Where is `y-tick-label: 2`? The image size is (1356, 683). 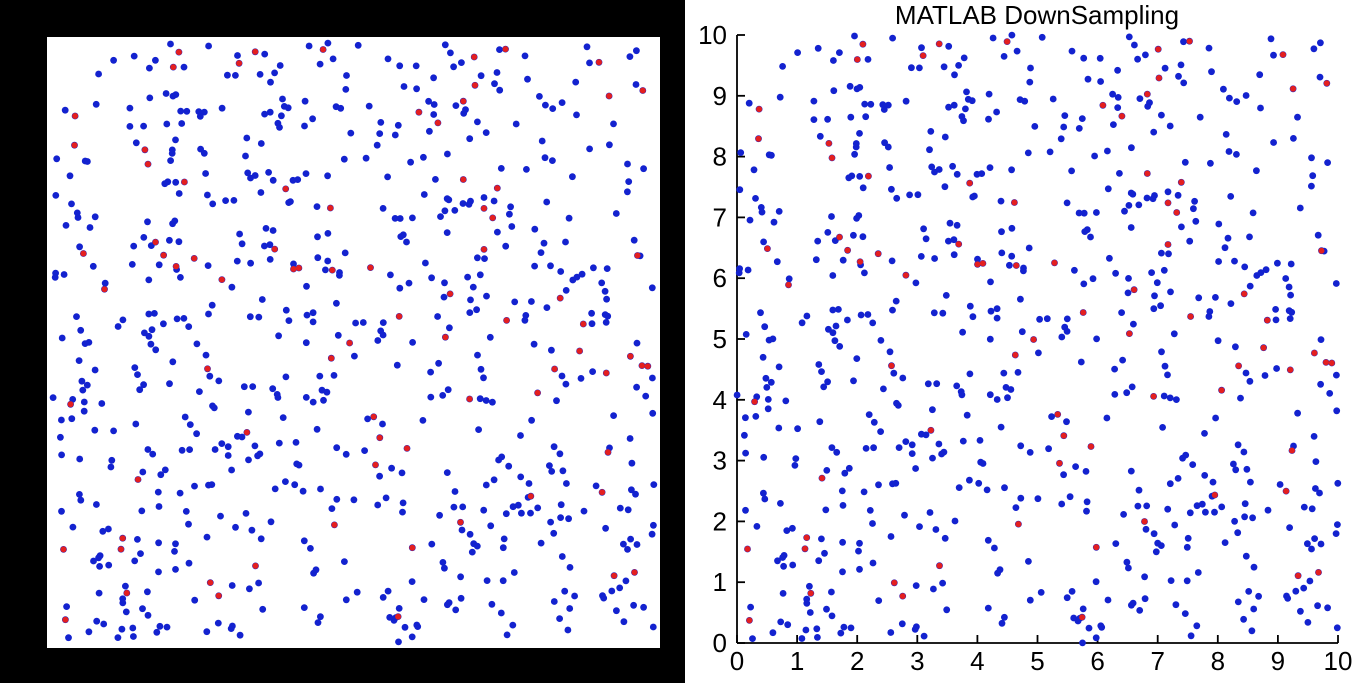
y-tick-label: 2 is located at coordinates (720, 521).